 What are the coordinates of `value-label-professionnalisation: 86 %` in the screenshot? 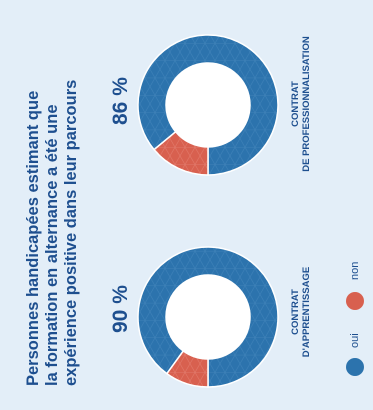 It's located at (120, 101).